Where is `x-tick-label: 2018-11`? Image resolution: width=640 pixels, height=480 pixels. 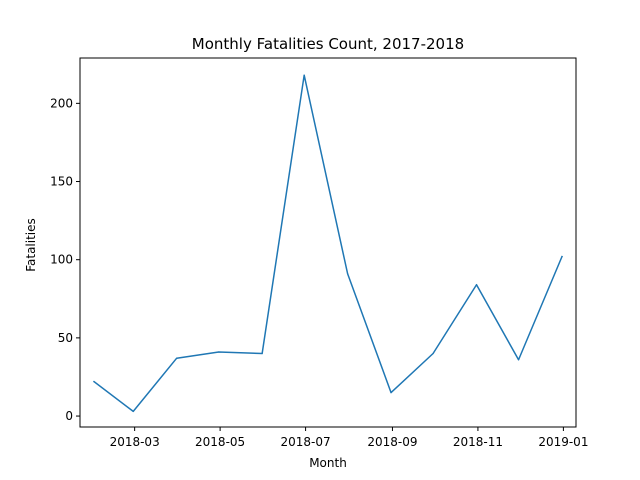 x-tick-label: 2018-11 is located at coordinates (478, 442).